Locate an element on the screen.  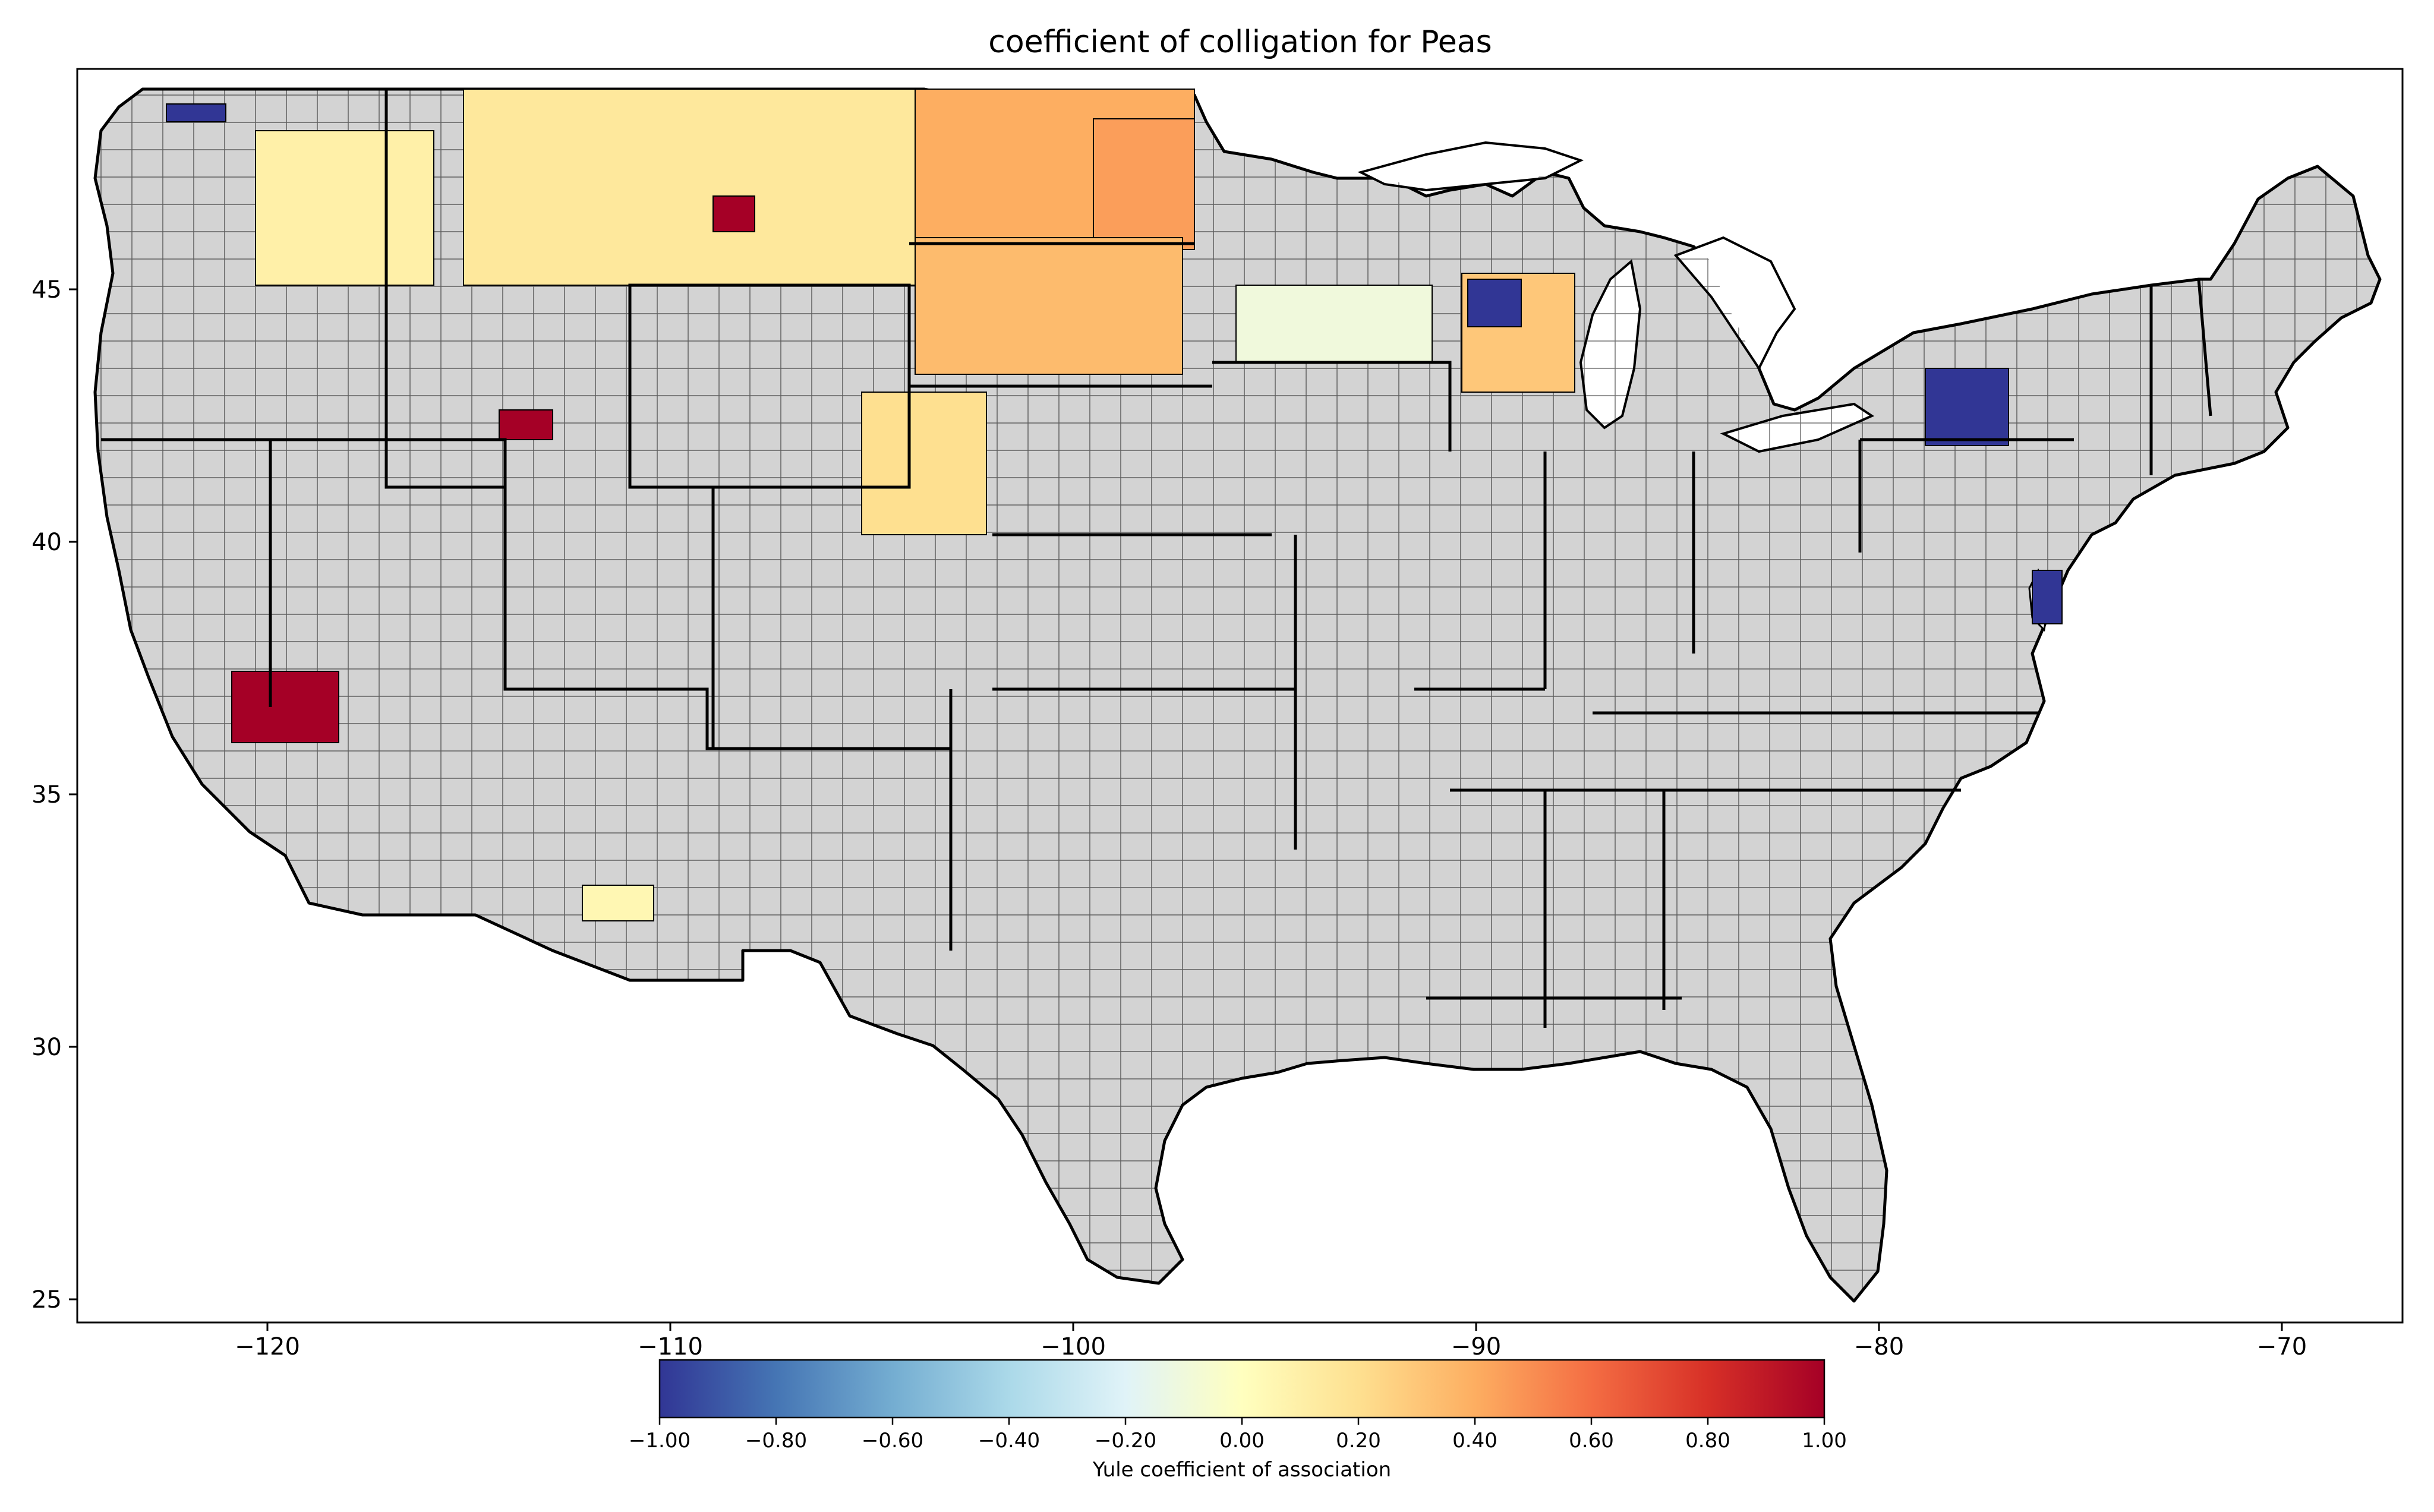
colorbar-tick-label: −0.20 is located at coordinates (1125, 1441).